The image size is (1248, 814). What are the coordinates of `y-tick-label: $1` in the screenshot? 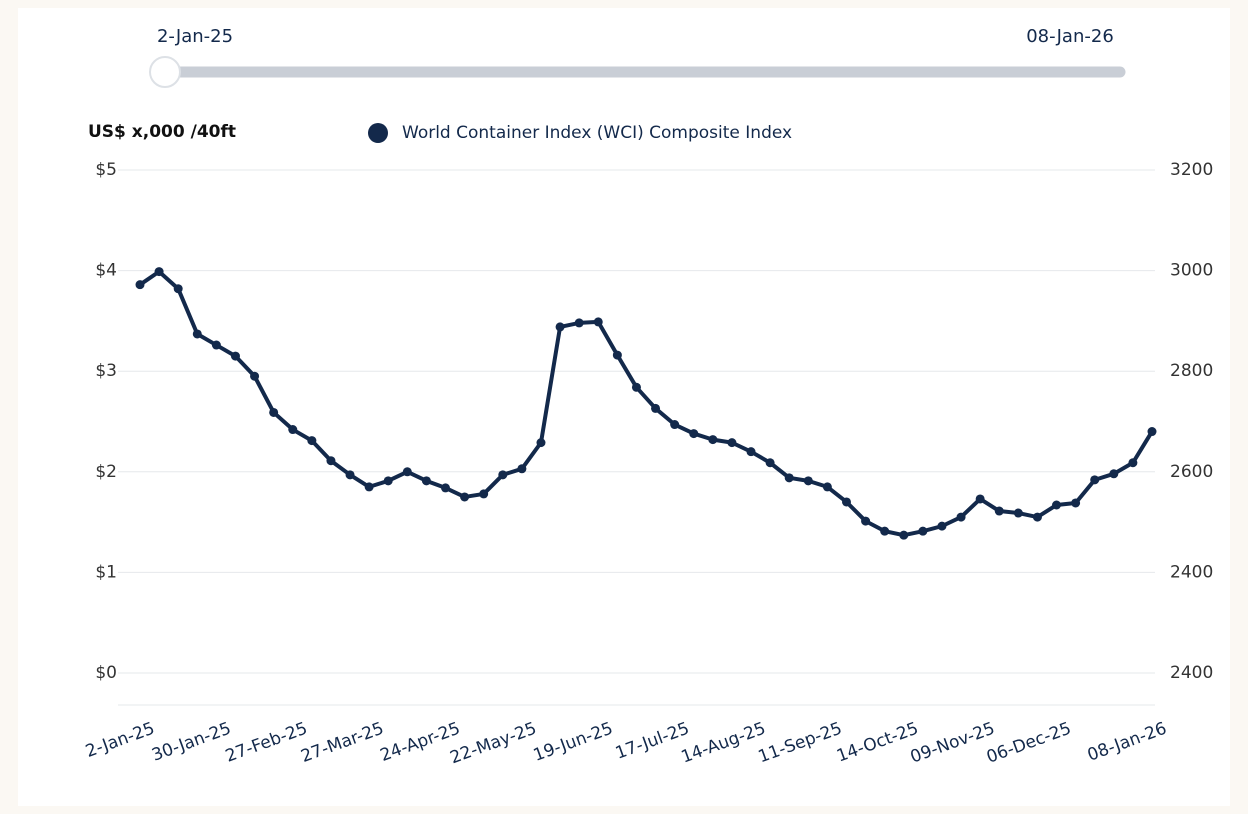 It's located at (106, 572).